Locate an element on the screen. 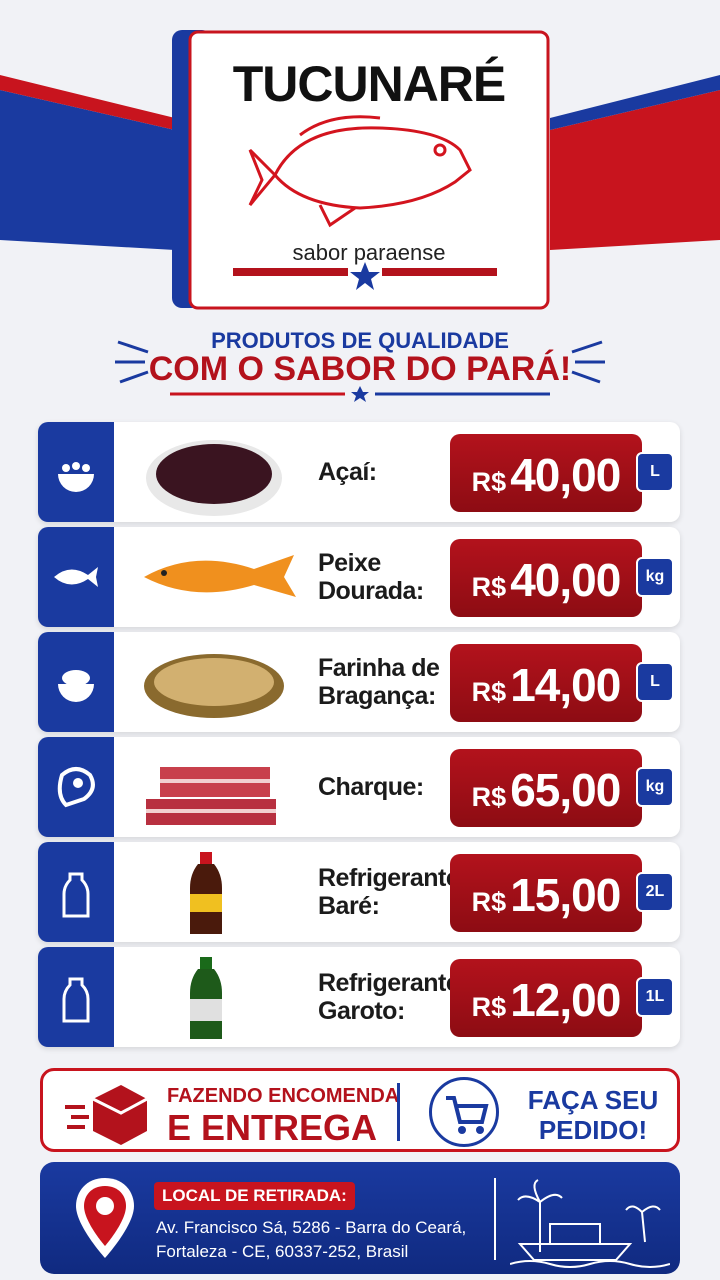 The width and height of the screenshot is (720, 1280). boat-illustration is located at coordinates (590, 1223).